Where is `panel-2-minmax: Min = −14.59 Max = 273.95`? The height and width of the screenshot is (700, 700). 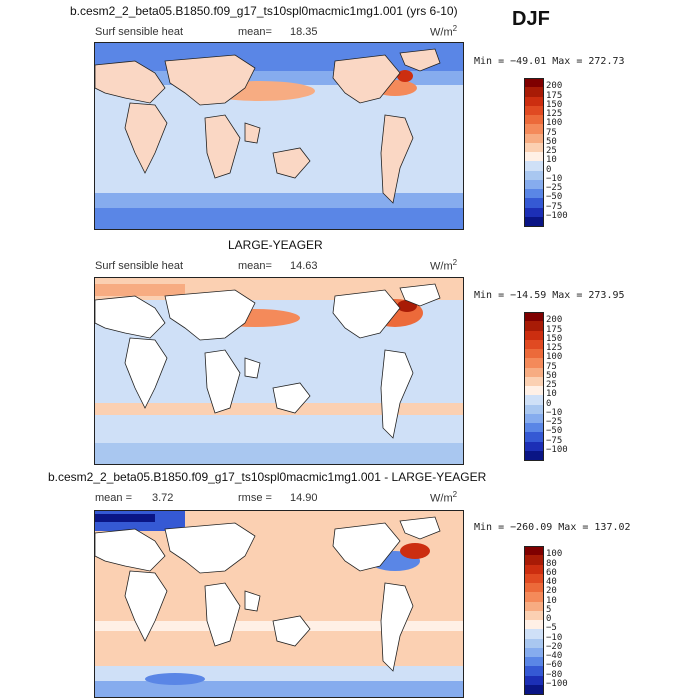 panel-2-minmax: Min = −14.59 Max = 273.95 is located at coordinates (549, 295).